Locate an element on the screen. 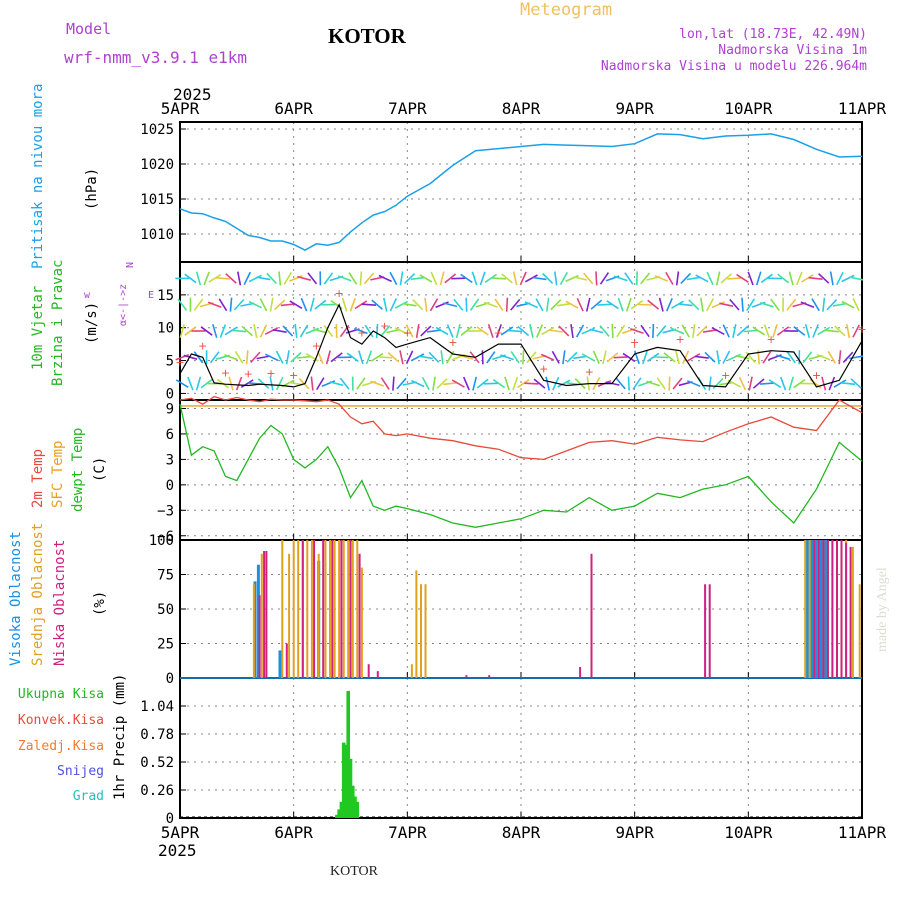 This screenshot has height=900, width=900. y-tick-label: 15 is located at coordinates (165, 296).